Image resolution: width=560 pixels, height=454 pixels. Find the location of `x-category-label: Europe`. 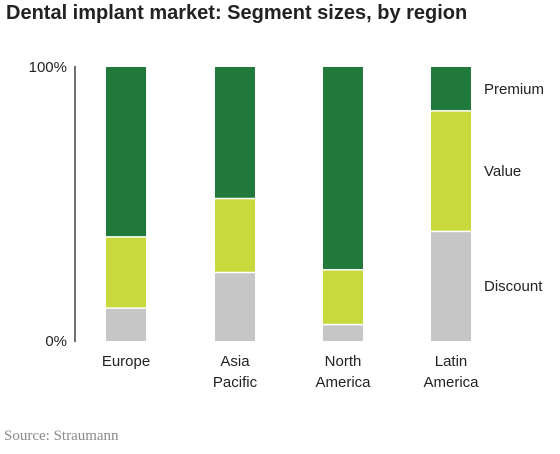

x-category-label: Europe is located at coordinates (126, 361).